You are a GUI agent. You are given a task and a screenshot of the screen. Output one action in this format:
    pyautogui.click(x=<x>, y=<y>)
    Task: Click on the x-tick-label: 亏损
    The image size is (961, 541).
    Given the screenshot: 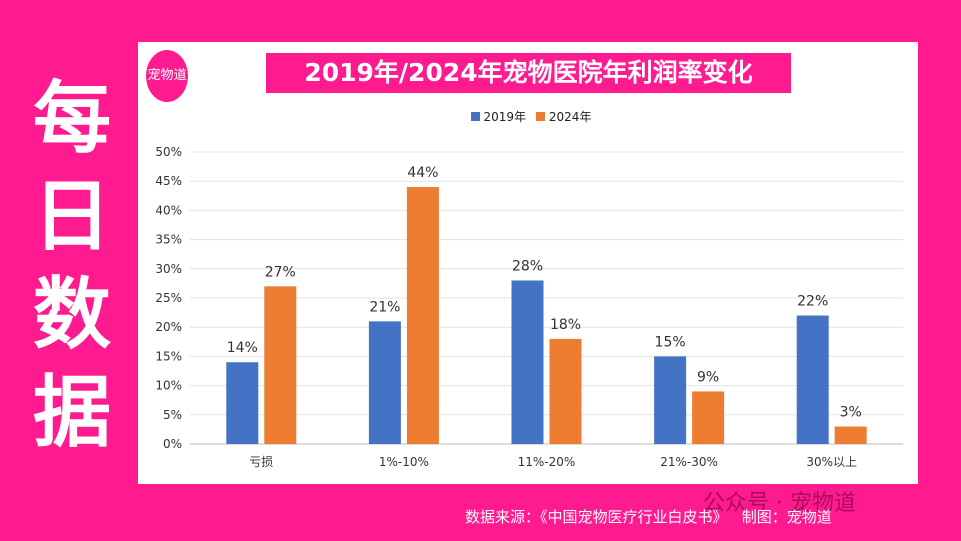 What is the action you would take?
    pyautogui.click(x=261, y=462)
    